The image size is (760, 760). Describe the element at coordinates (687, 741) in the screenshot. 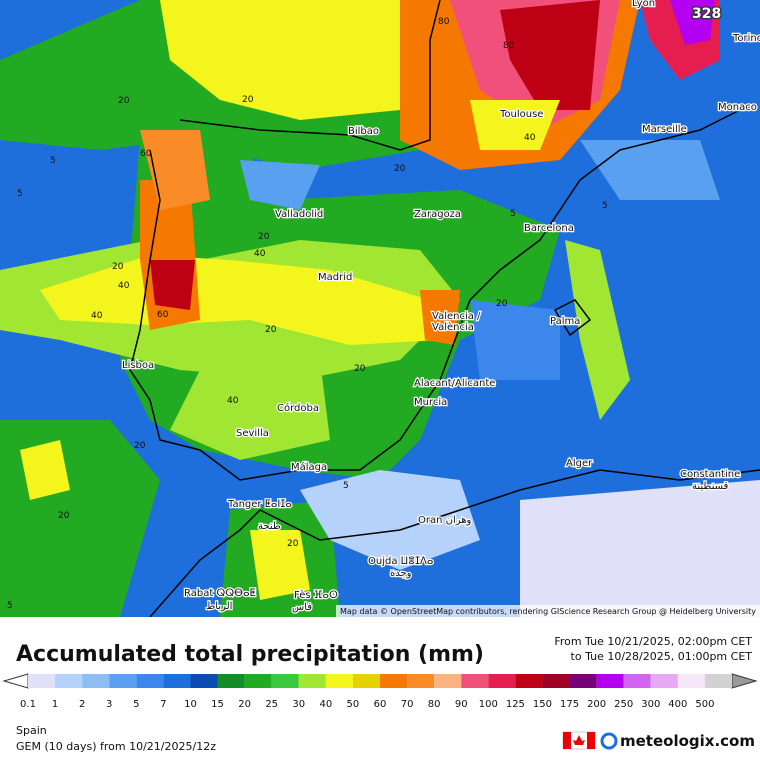

I see `brand: meteologix.com` at that location.